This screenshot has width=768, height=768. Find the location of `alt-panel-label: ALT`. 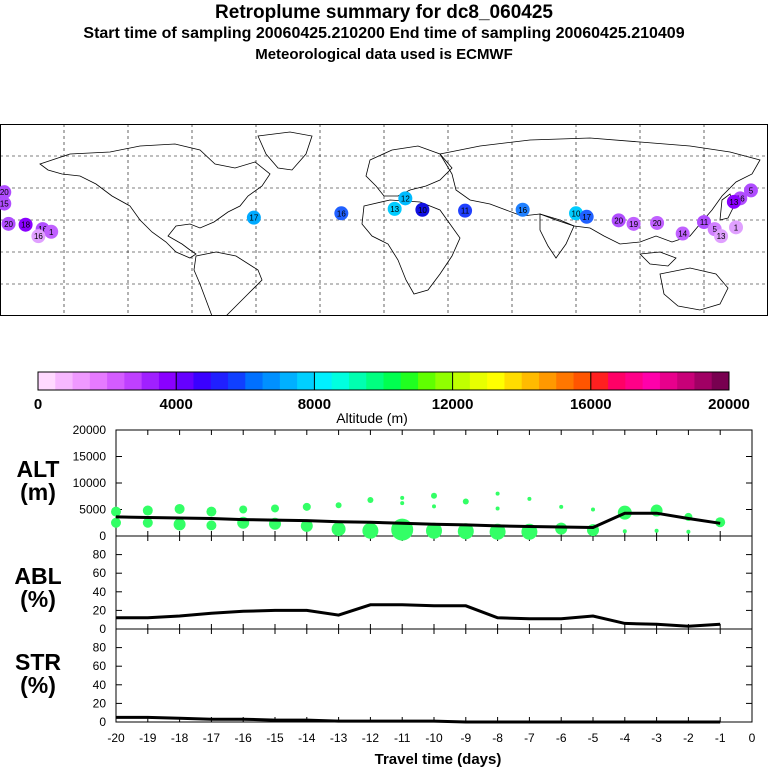

alt-panel-label: ALT is located at coordinates (37, 469).